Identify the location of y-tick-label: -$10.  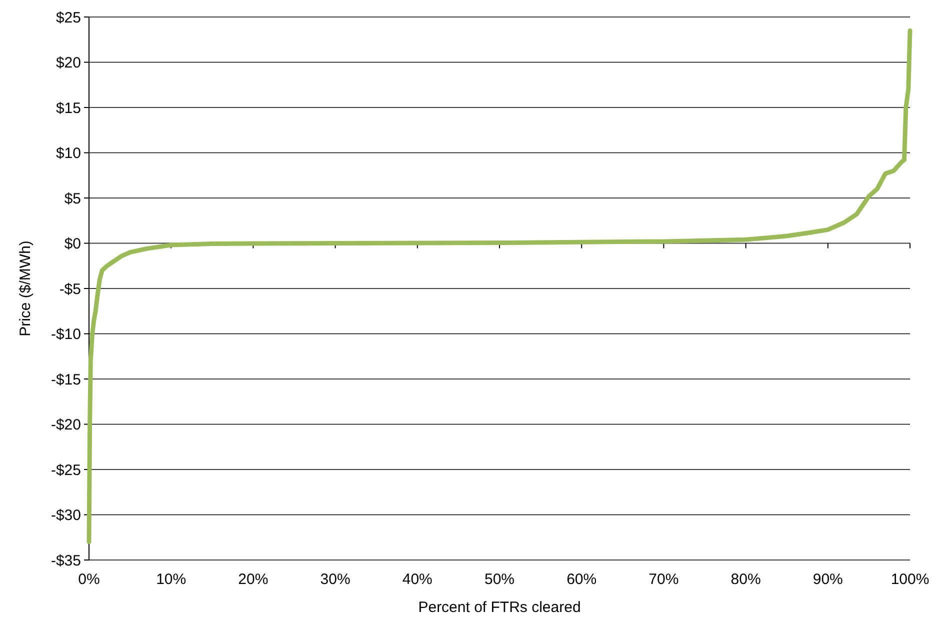
(65, 334).